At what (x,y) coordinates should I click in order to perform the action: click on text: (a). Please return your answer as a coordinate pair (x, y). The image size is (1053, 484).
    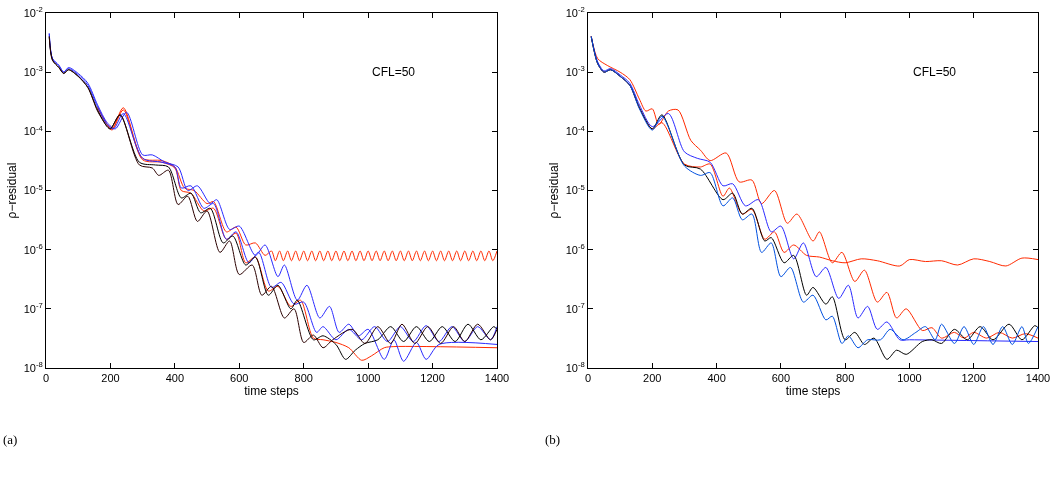
    Looking at the image, I should click on (10, 439).